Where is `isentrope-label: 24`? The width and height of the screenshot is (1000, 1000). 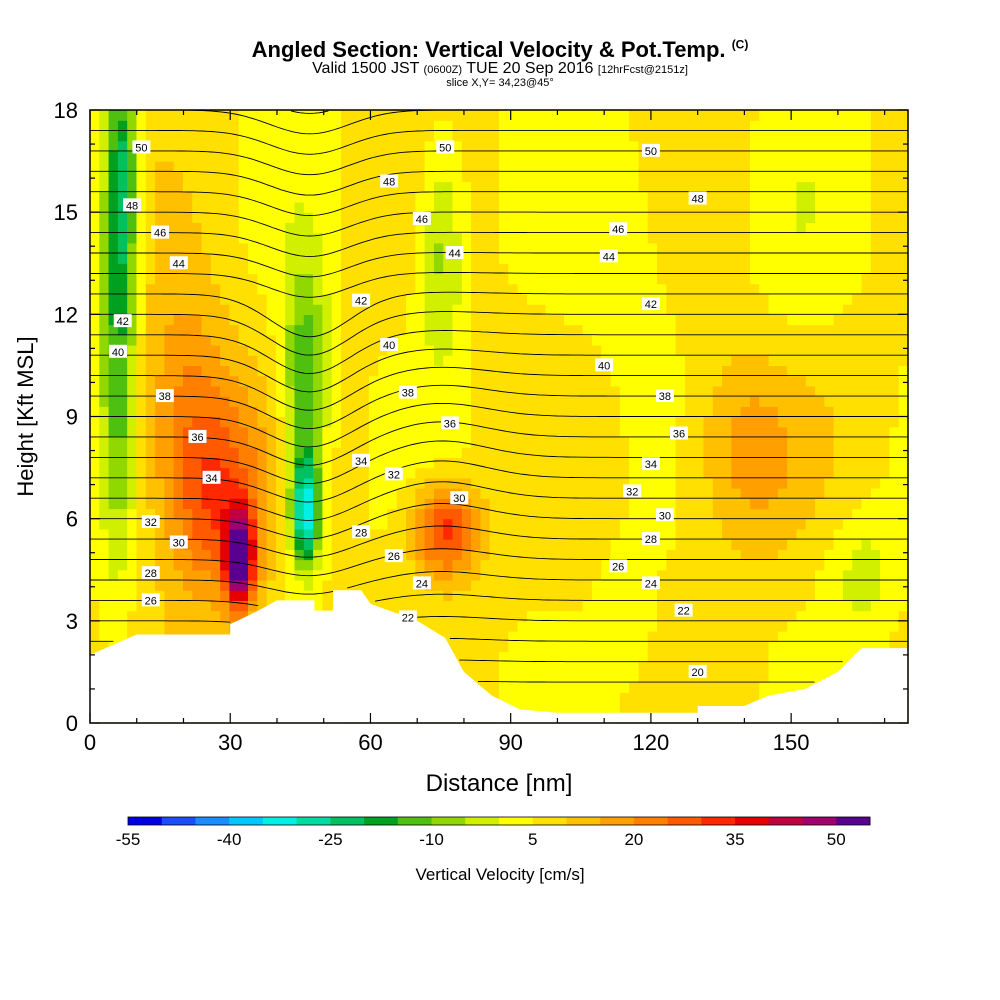
isentrope-label: 24 is located at coordinates (650, 583).